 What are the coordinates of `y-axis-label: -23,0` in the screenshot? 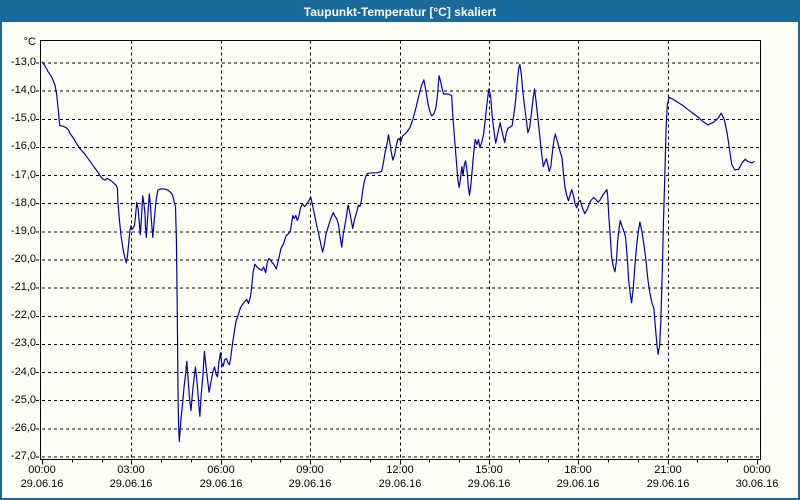 It's located at (23, 343).